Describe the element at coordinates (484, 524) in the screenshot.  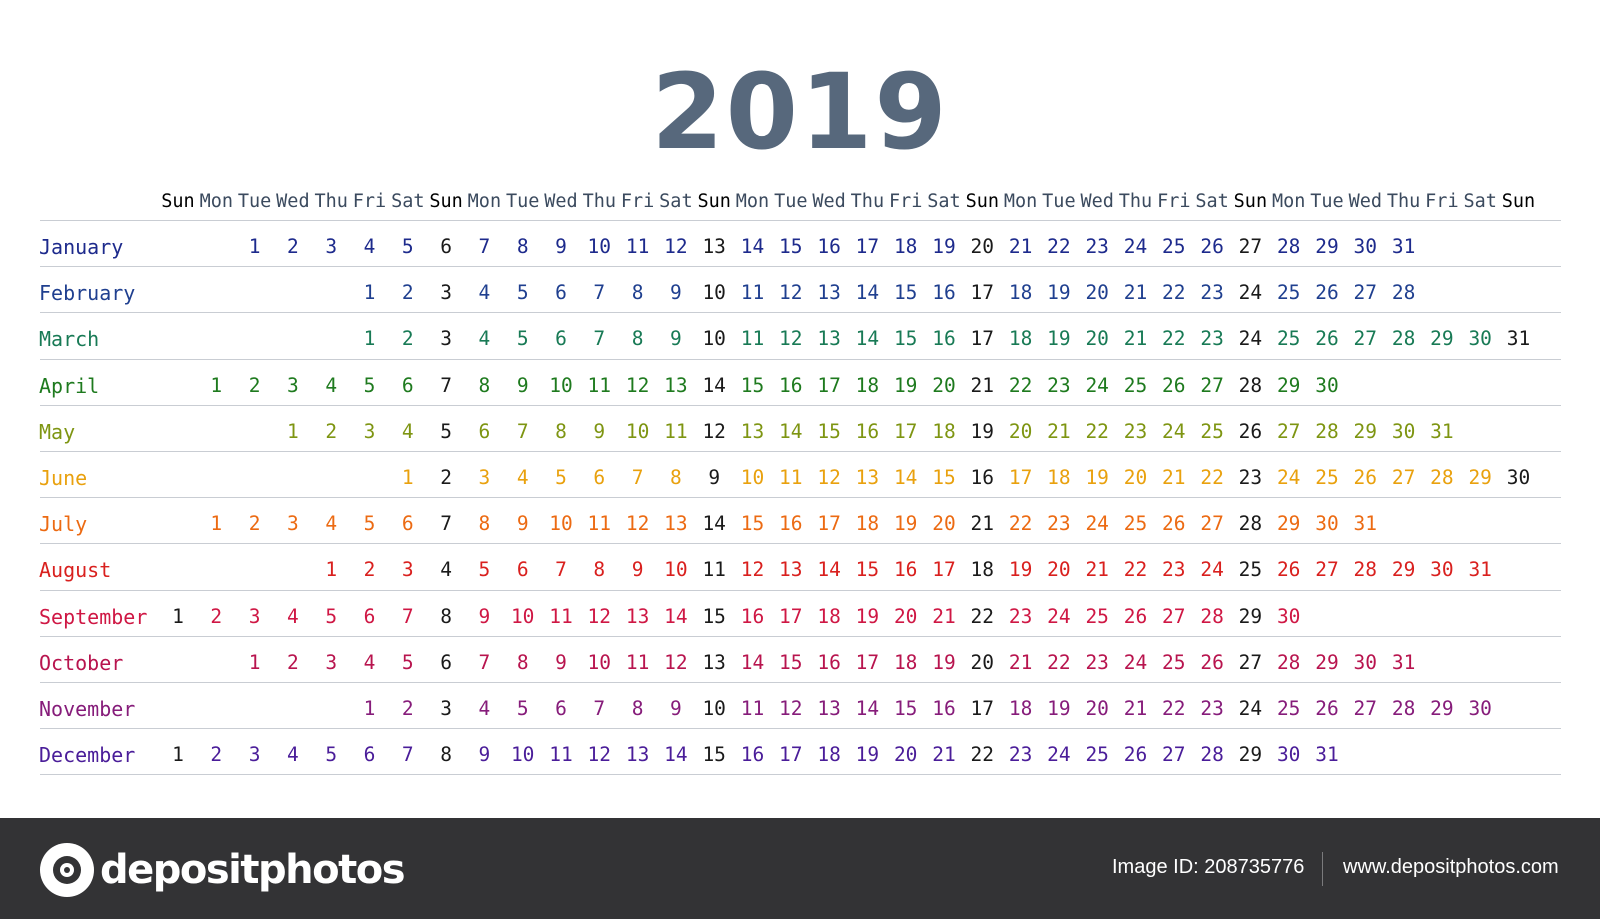
I see `day-cell: 8` at that location.